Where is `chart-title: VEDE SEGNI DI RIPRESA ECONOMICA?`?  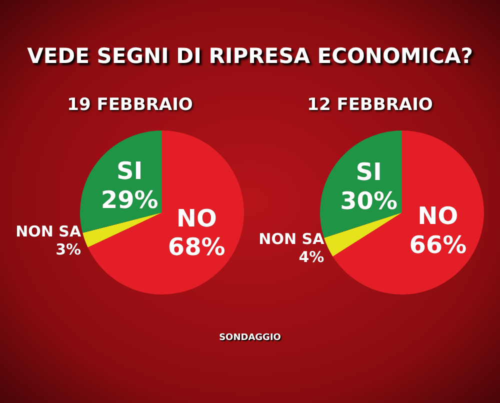 chart-title: VEDE SEGNI DI RIPRESA ECONOMICA? is located at coordinates (250, 56).